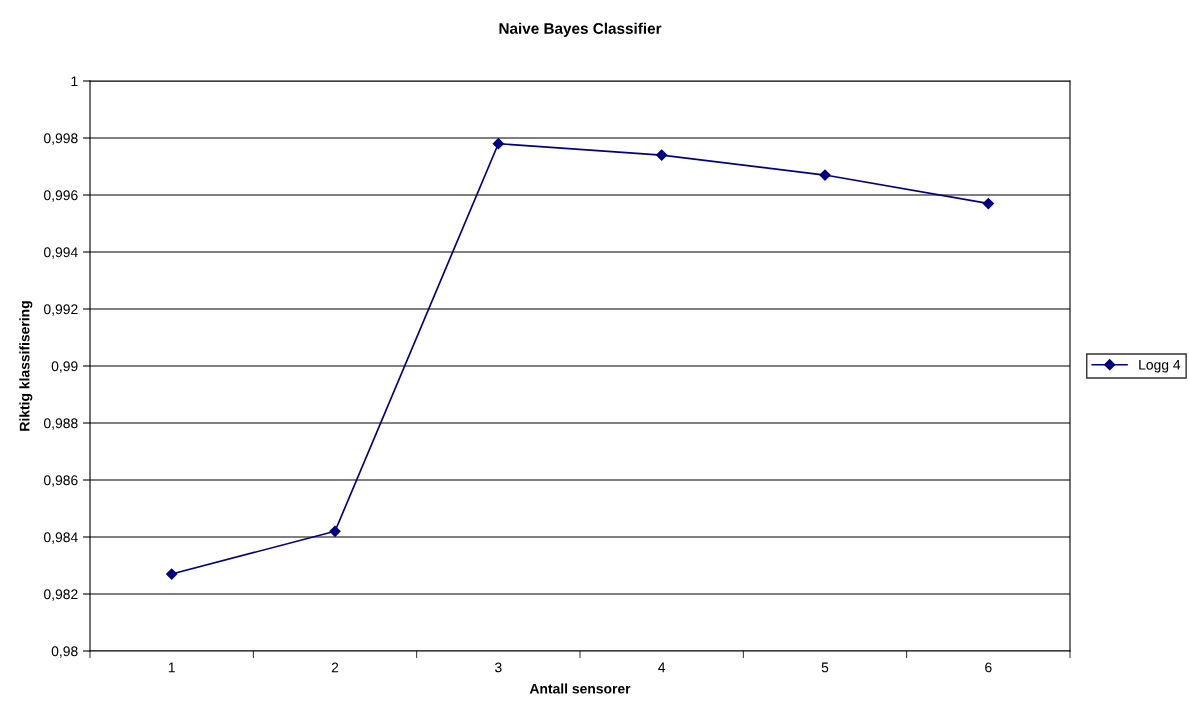  Describe the element at coordinates (60, 538) in the screenshot. I see `y-tick-label: 0,984` at that location.